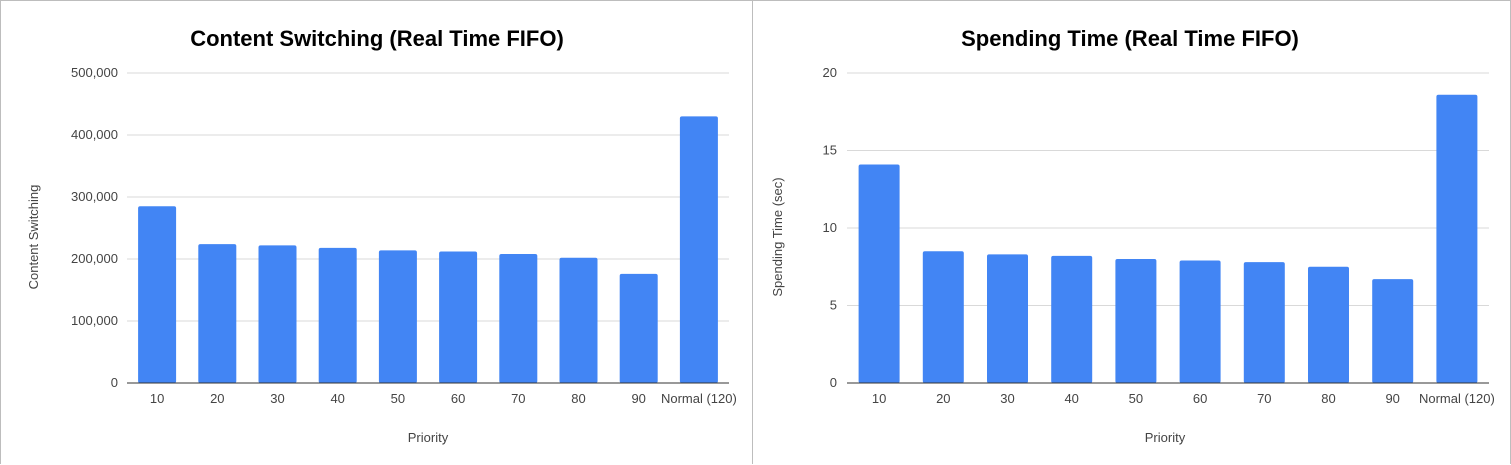 The image size is (1511, 465). I want to click on y-tick-label: 500,000, so click(94, 72).